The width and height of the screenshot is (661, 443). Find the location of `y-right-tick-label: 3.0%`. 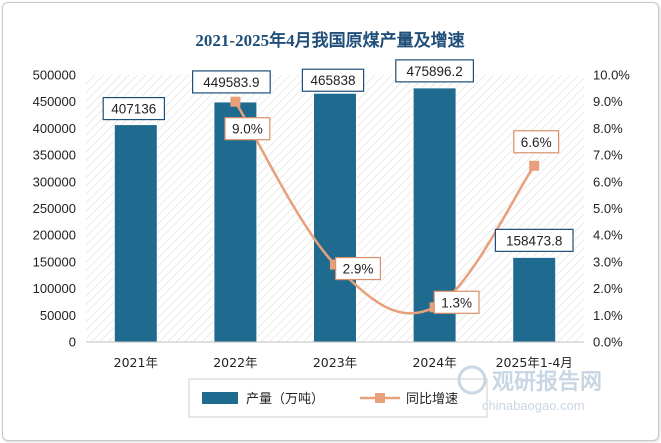

y-right-tick-label: 3.0% is located at coordinates (608, 261).